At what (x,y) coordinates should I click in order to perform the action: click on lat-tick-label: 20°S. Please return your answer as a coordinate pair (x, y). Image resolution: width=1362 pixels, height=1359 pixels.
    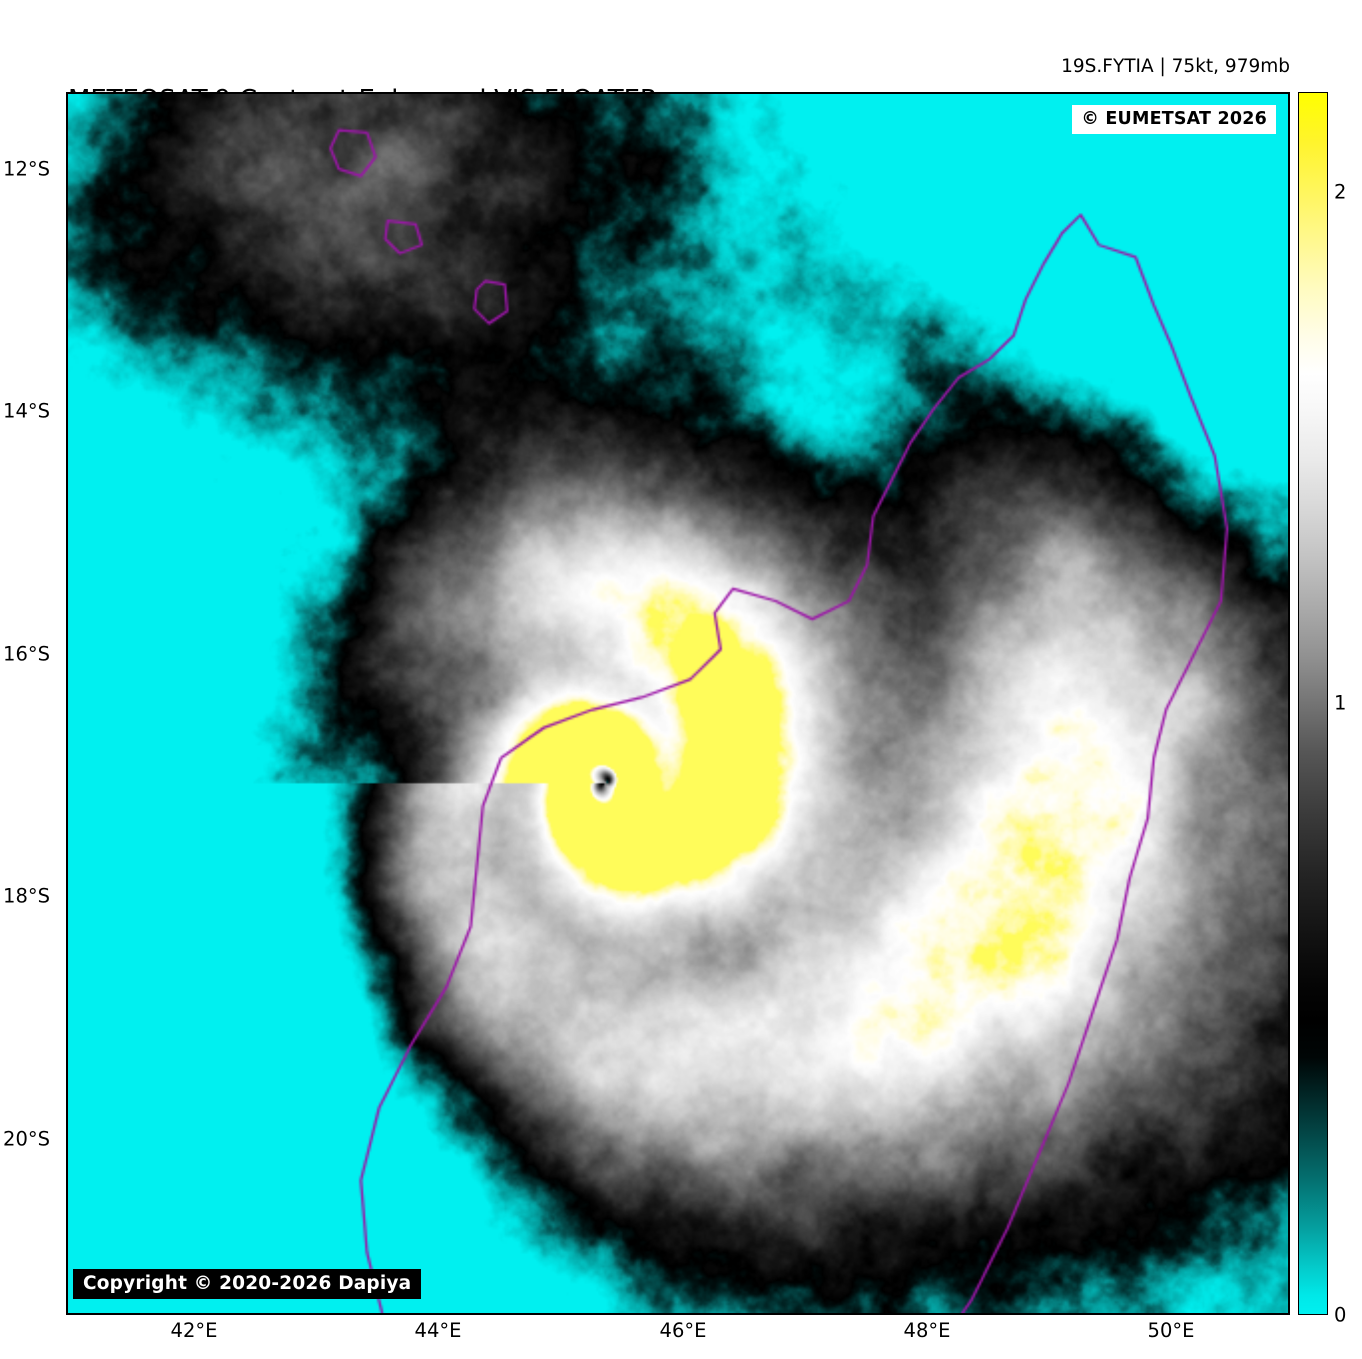
    Looking at the image, I should click on (26, 1139).